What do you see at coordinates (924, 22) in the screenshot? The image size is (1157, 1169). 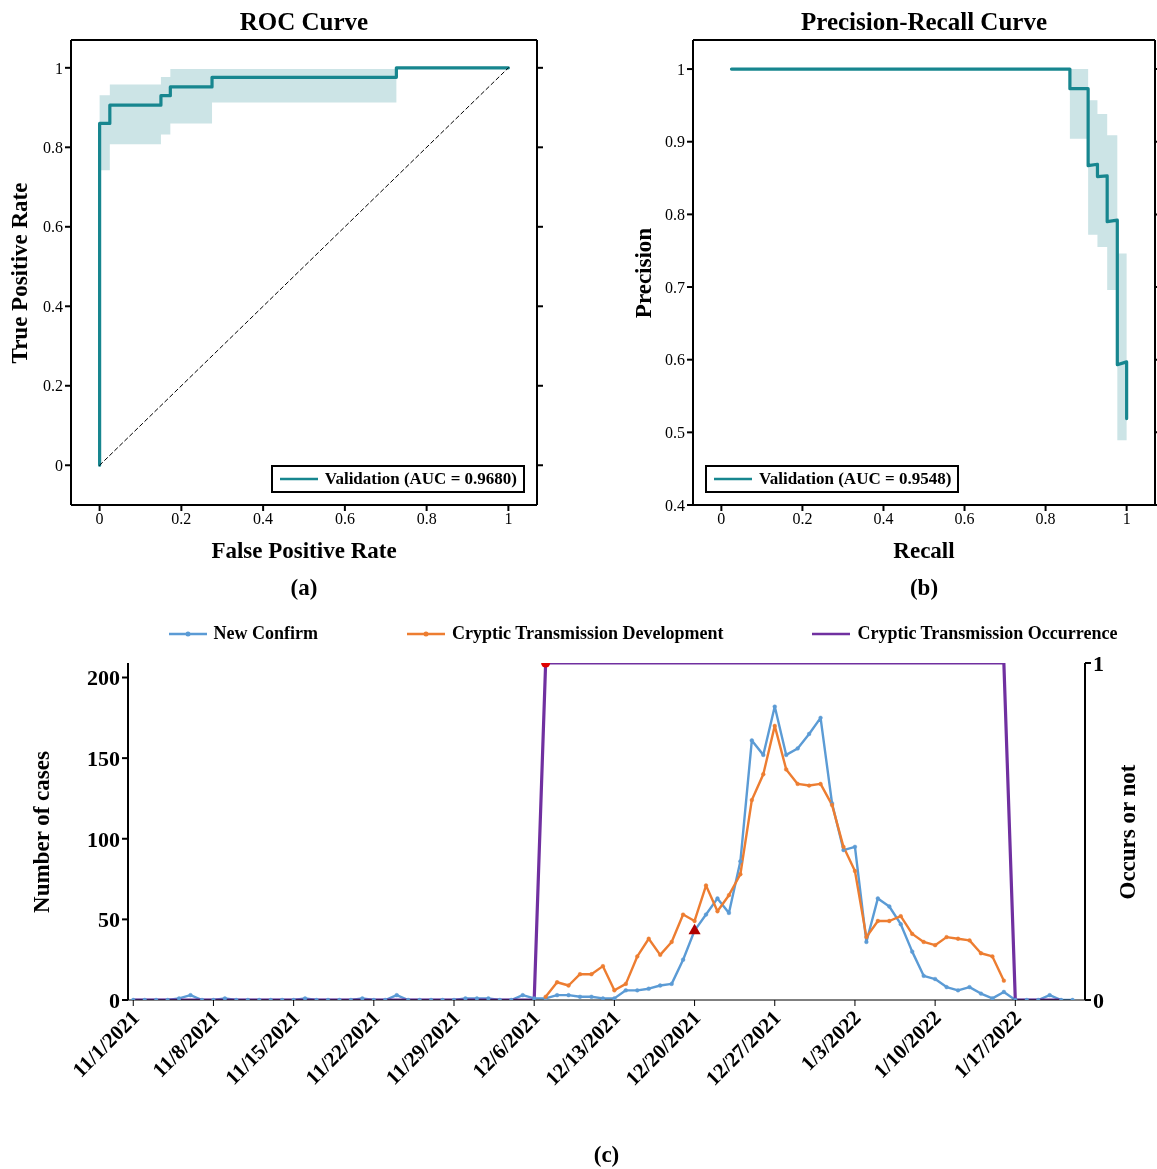 I see `chart-title: Precision-Recall Curve` at bounding box center [924, 22].